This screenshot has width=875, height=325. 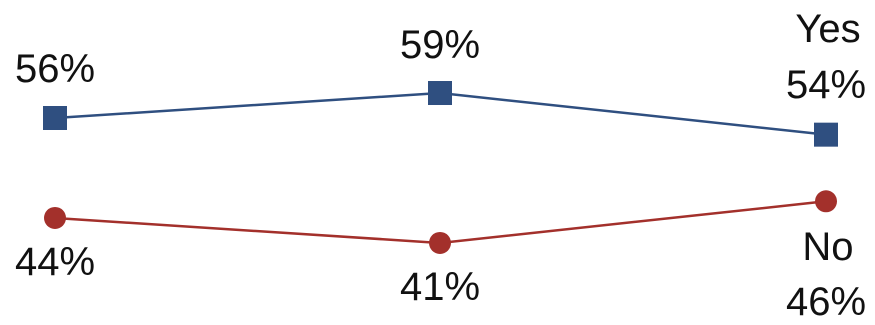 I want to click on data-label-yes-3: 54%, so click(x=826, y=85).